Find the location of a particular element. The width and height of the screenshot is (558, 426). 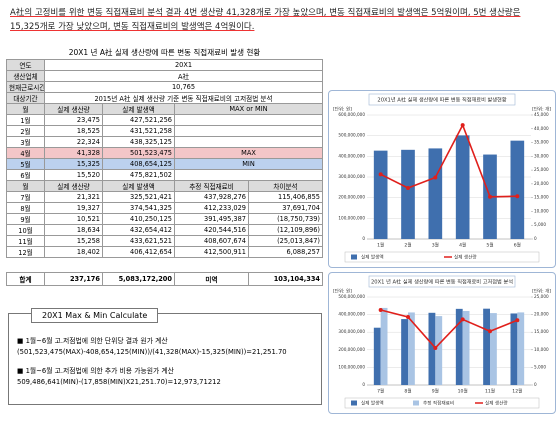

gap-row is located at coordinates (164, 265).